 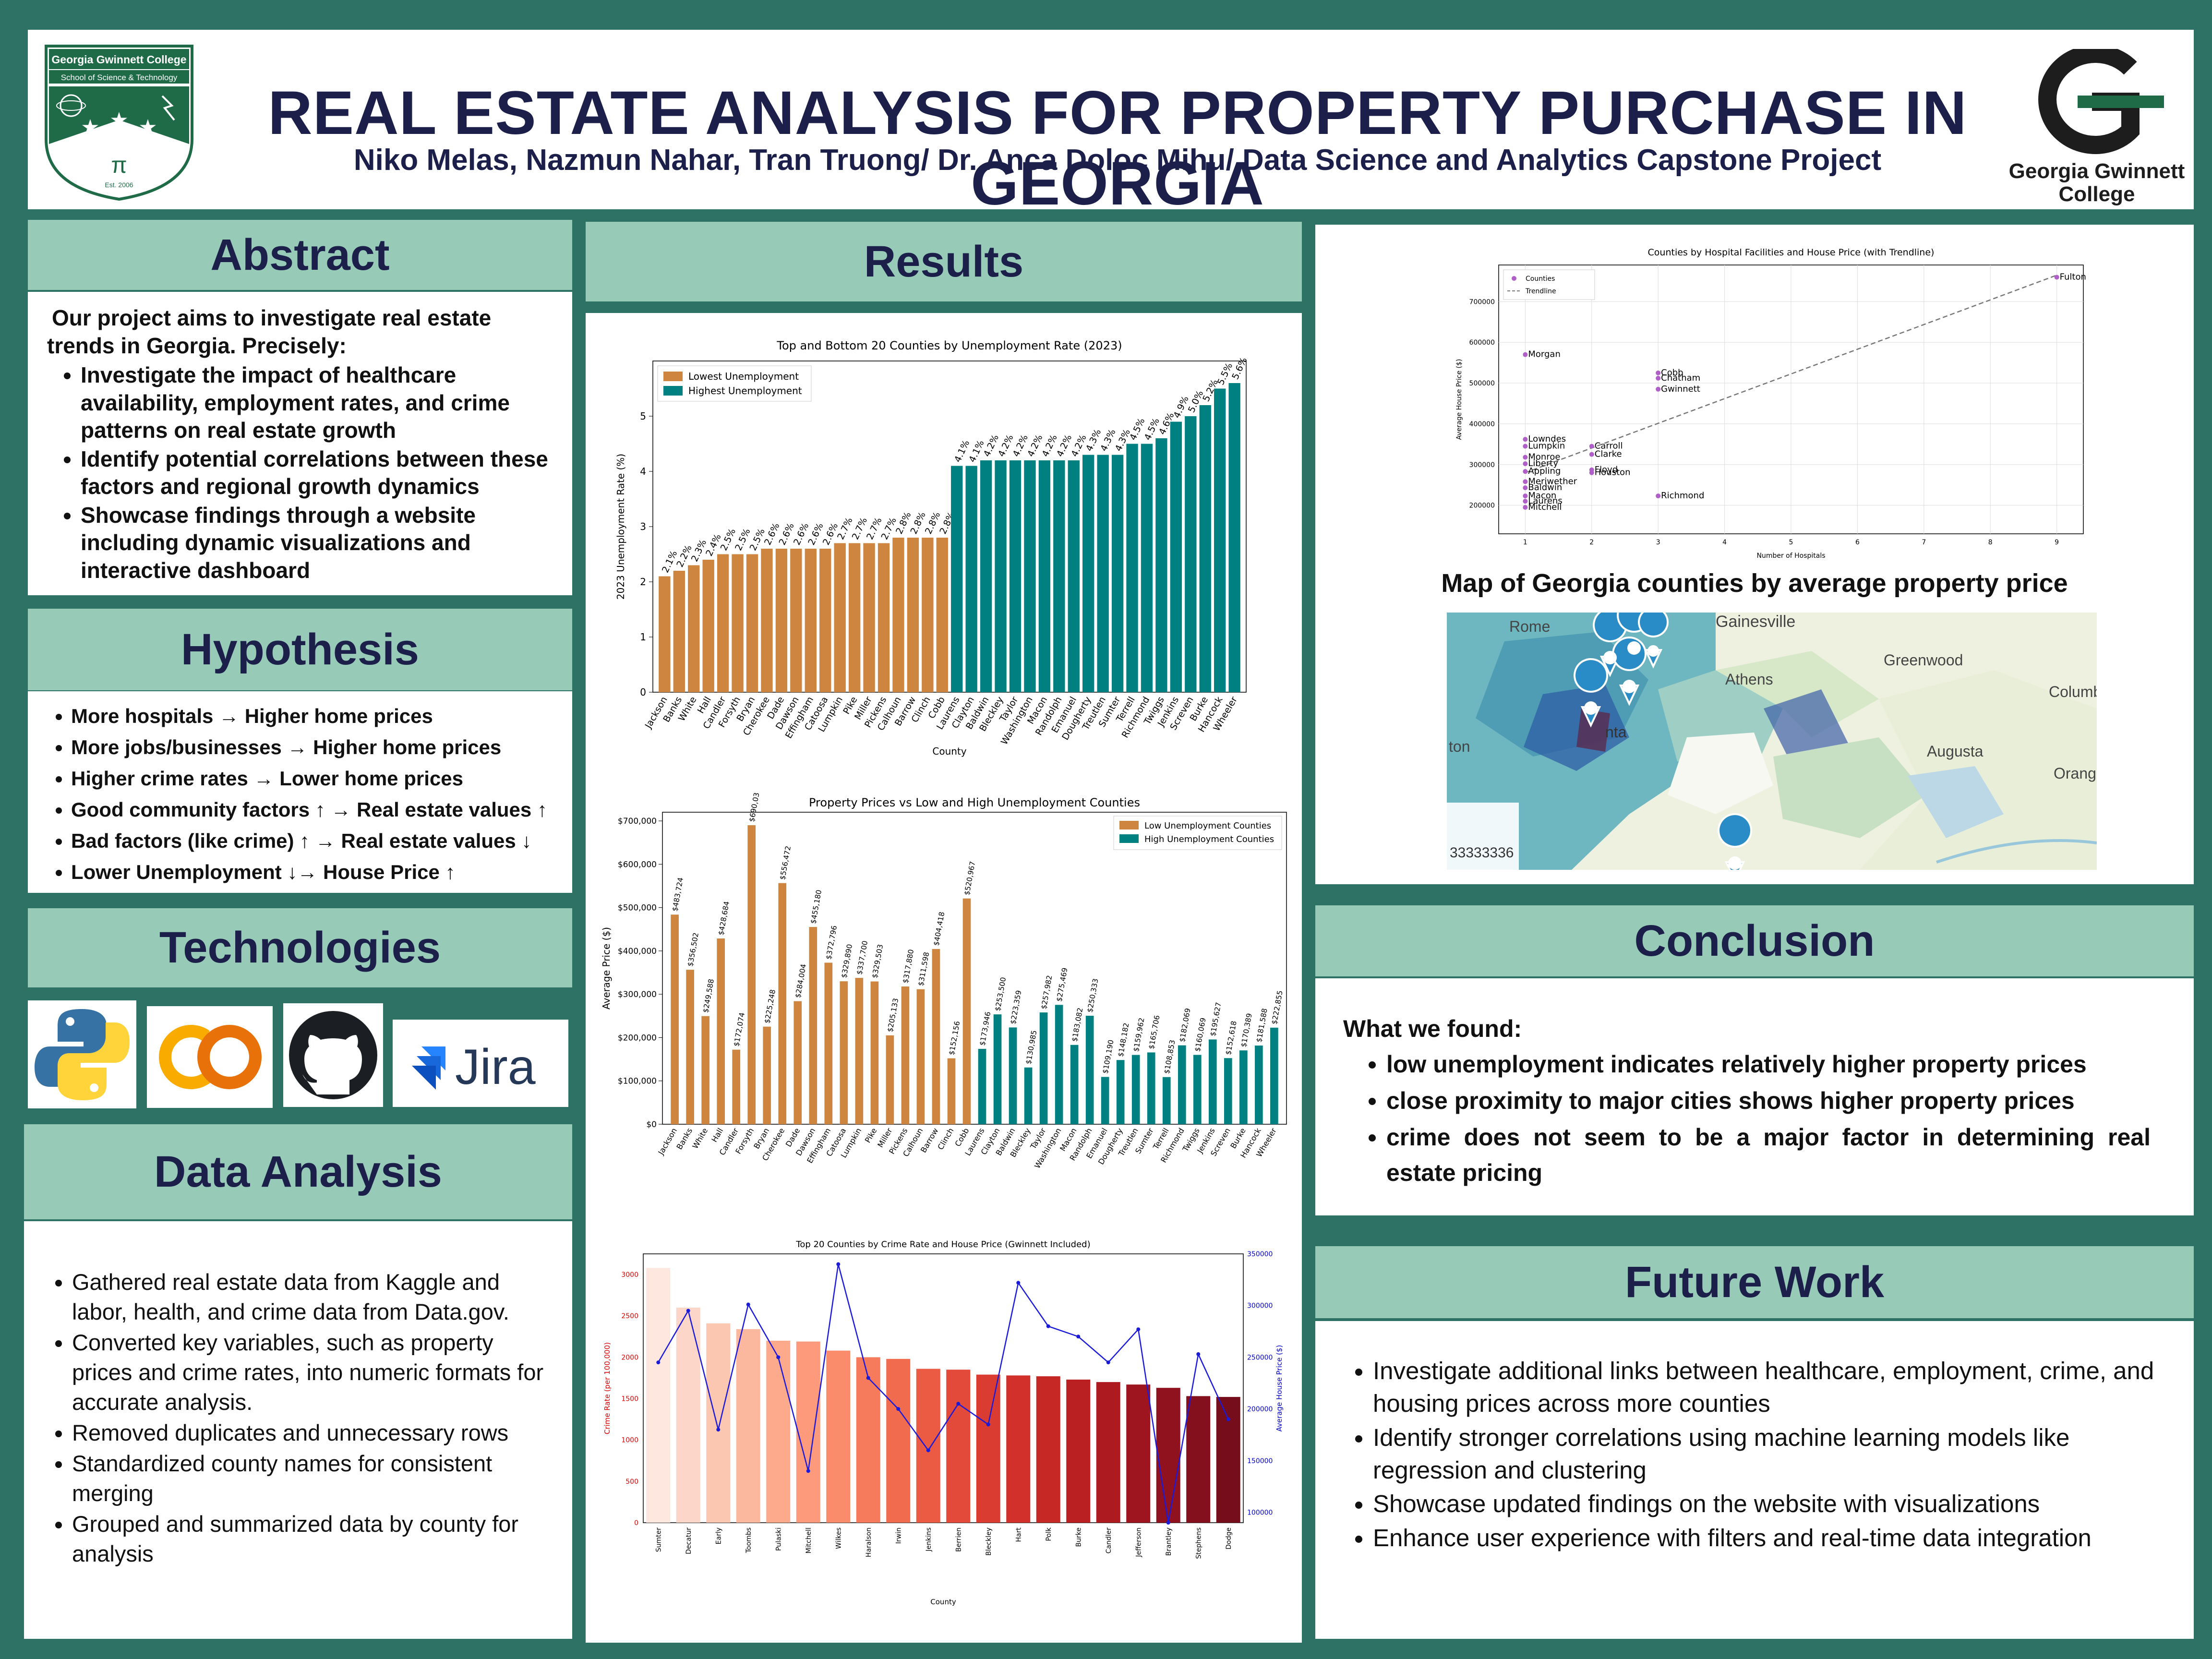 I want to click on bar-label: $152,618, so click(x=1231, y=1038).